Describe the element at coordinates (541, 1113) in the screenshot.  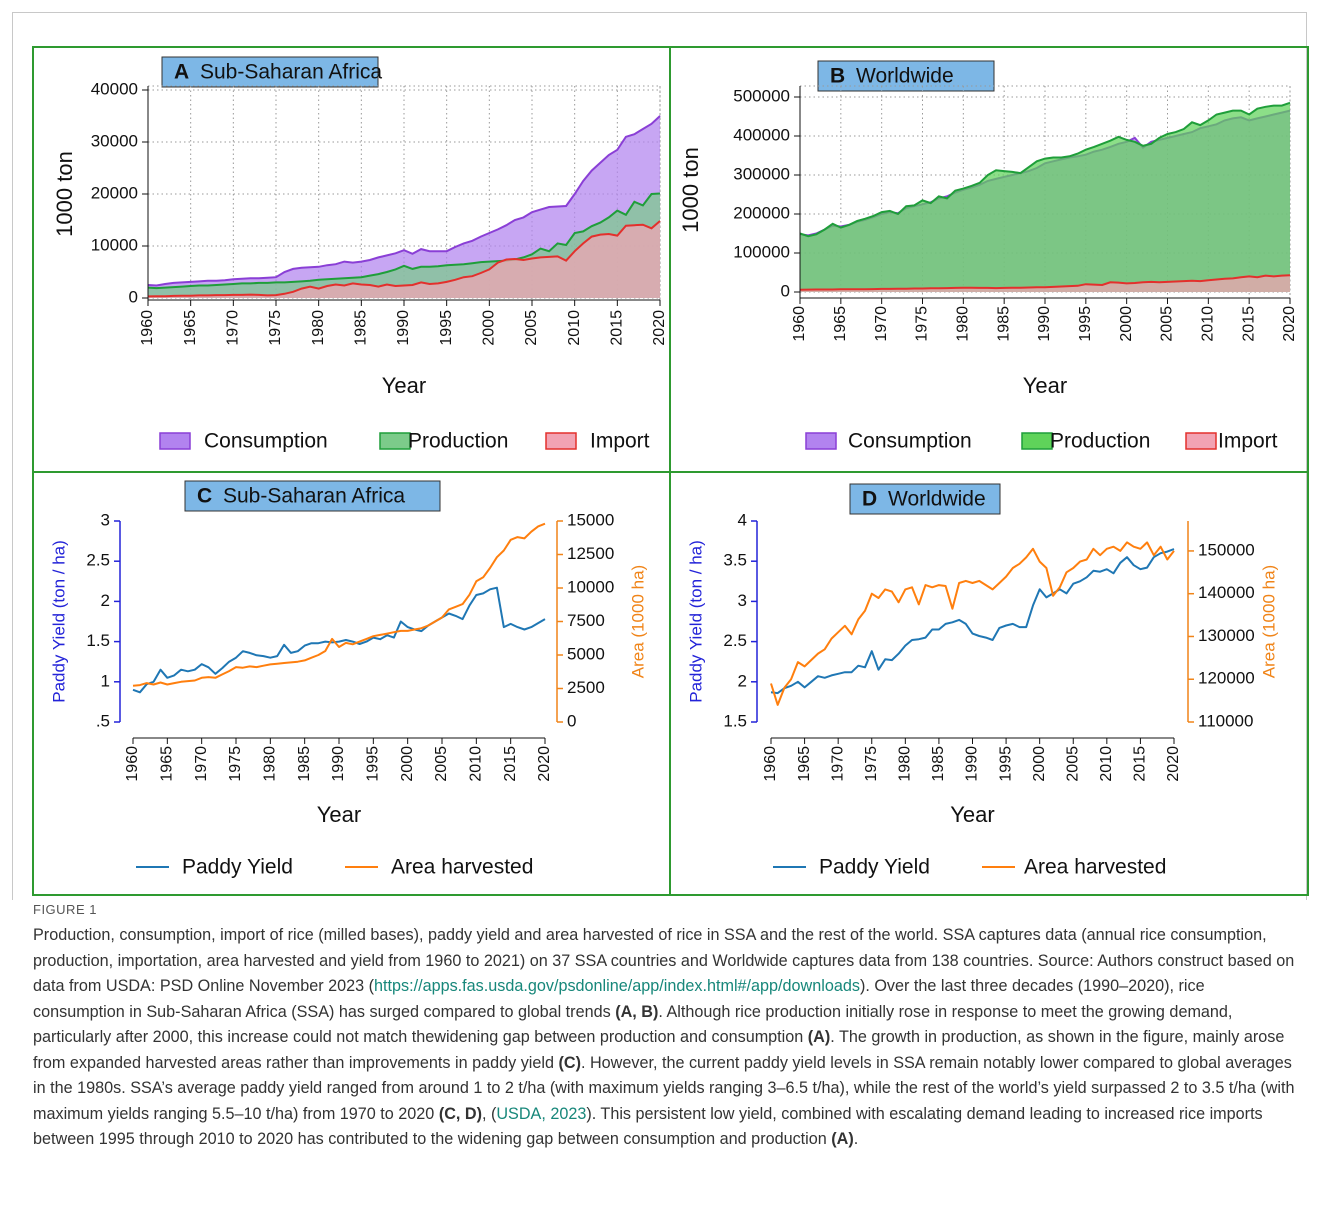
I see `caption-link: USDA, 2023` at that location.